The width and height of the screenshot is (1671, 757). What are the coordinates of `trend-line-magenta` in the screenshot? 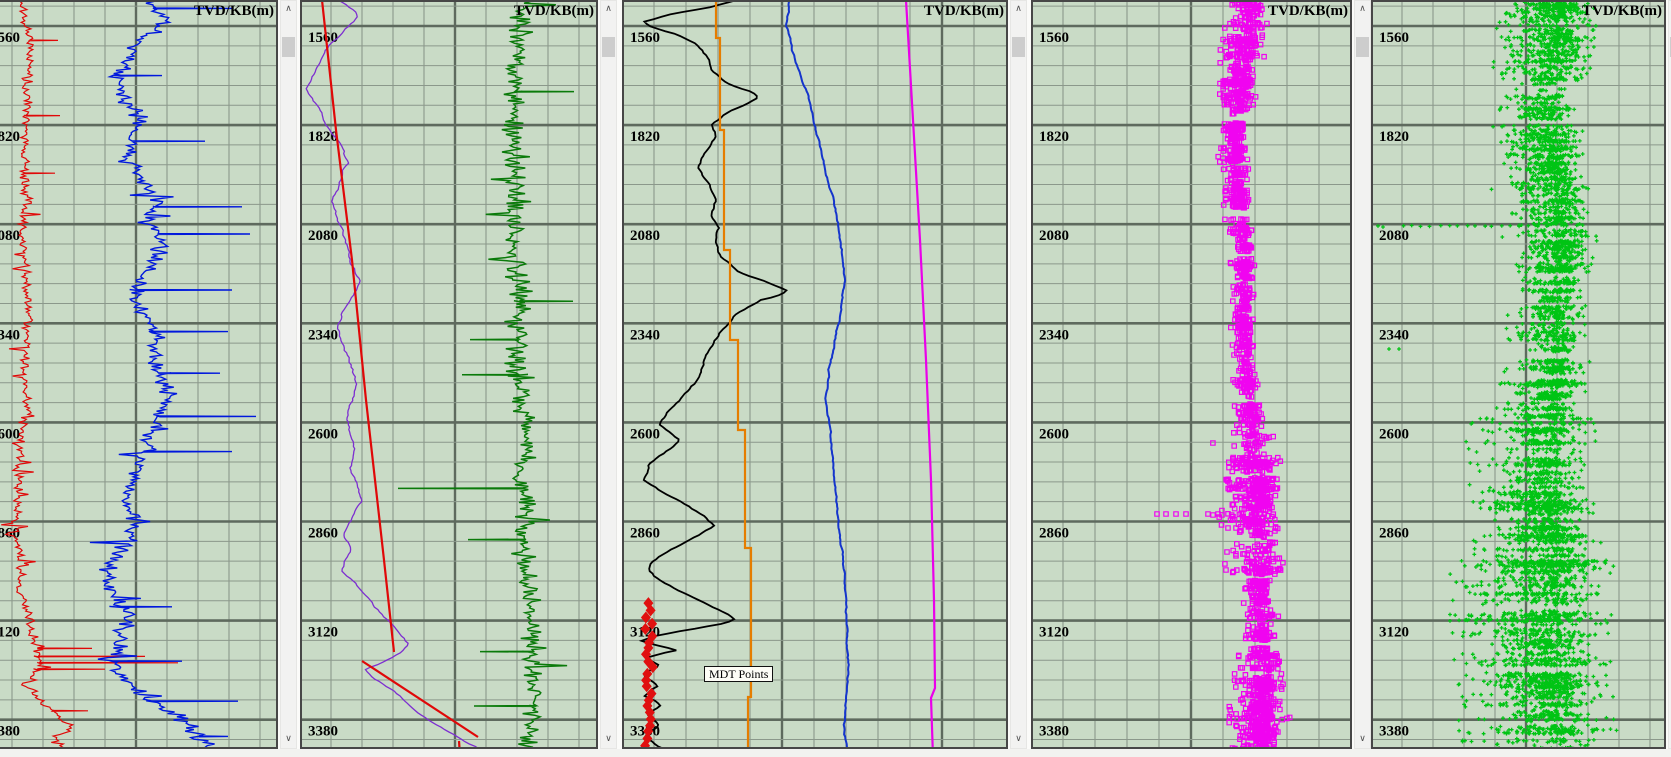 It's located at (920, 374).